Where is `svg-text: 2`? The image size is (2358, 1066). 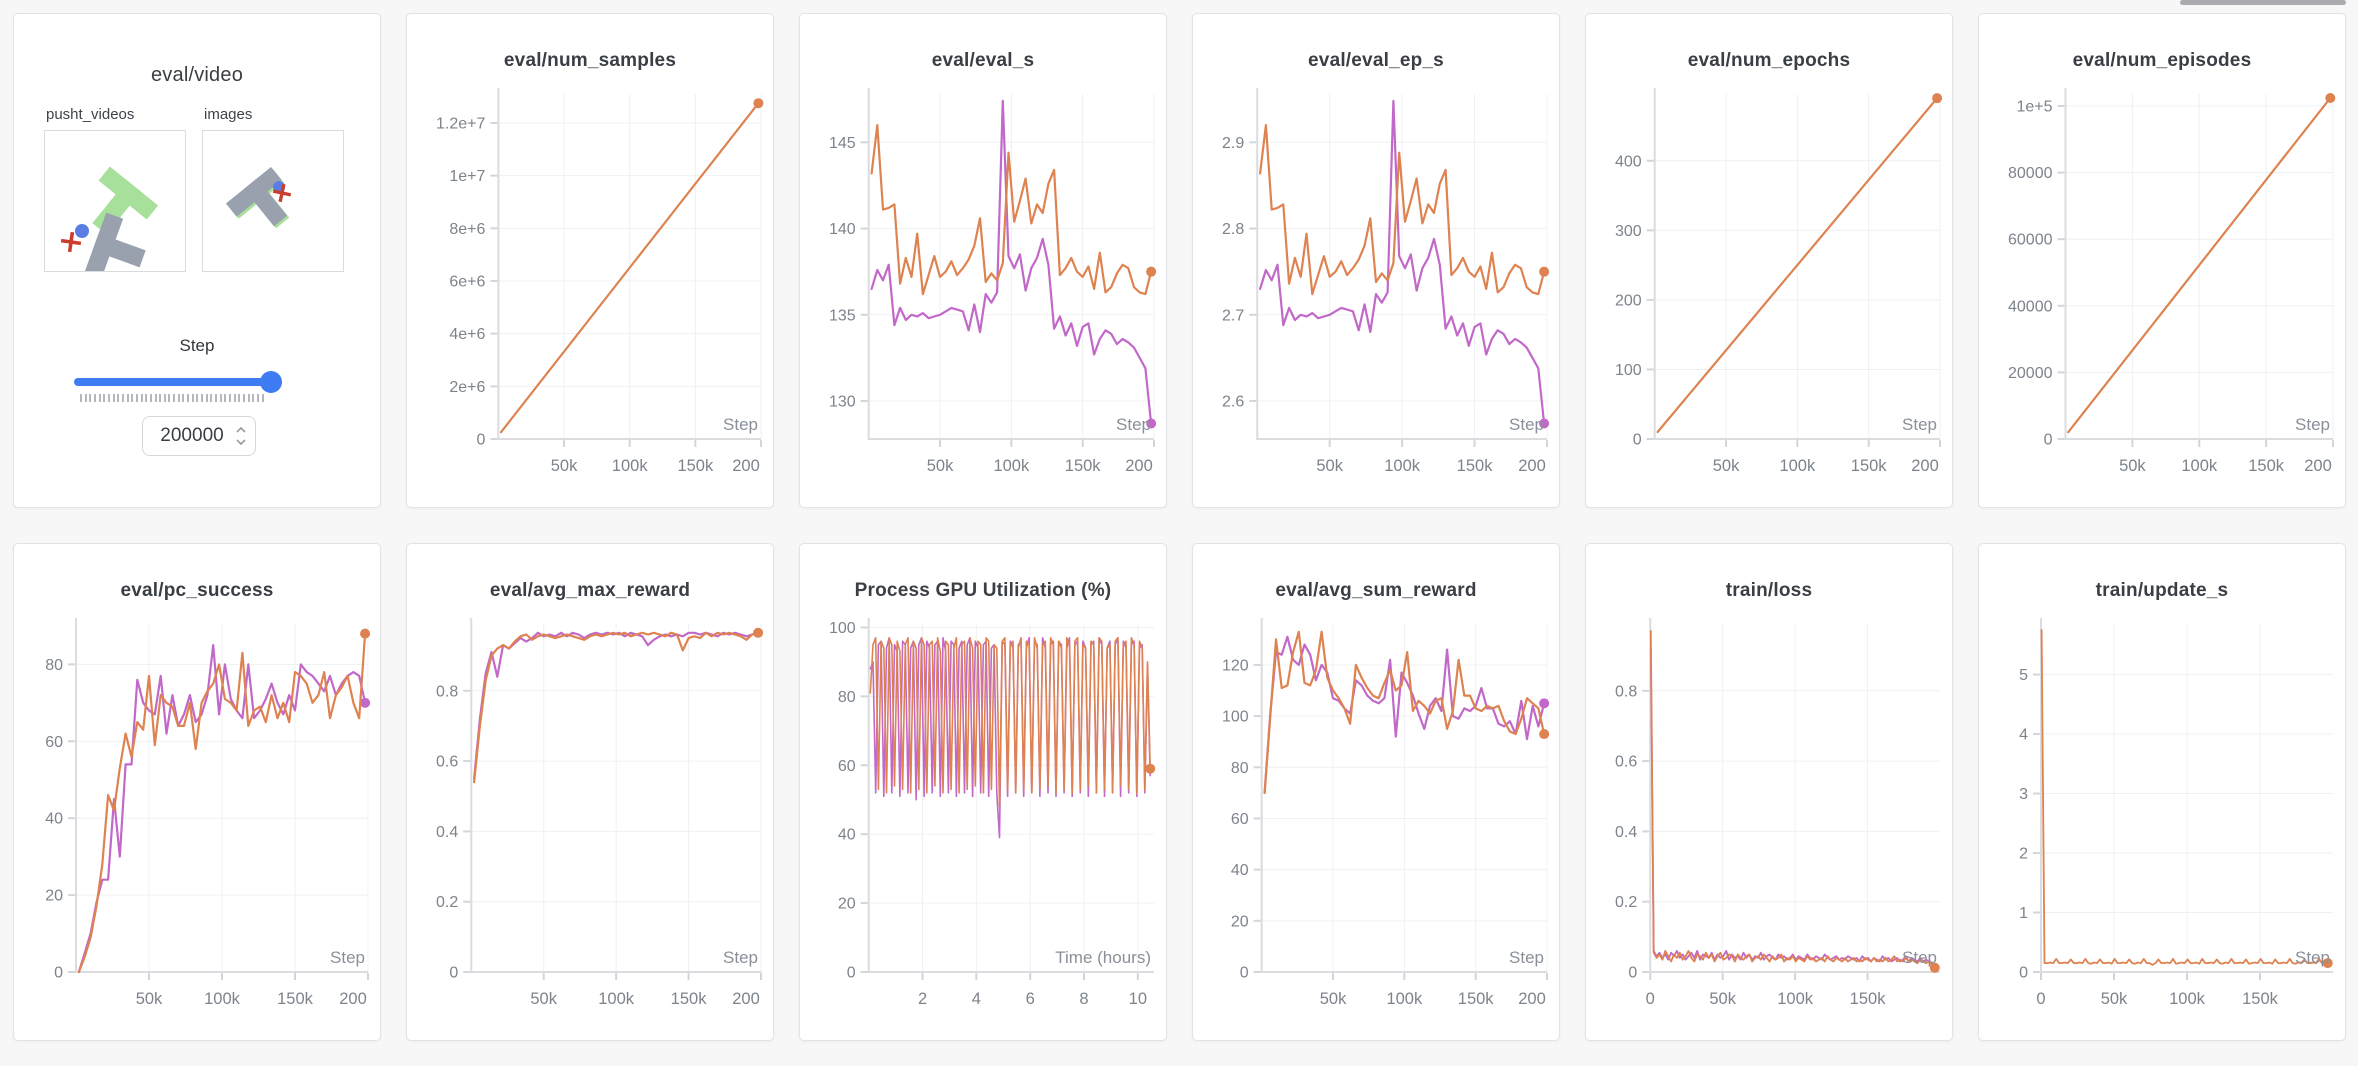 svg-text: 2 is located at coordinates (2023, 854).